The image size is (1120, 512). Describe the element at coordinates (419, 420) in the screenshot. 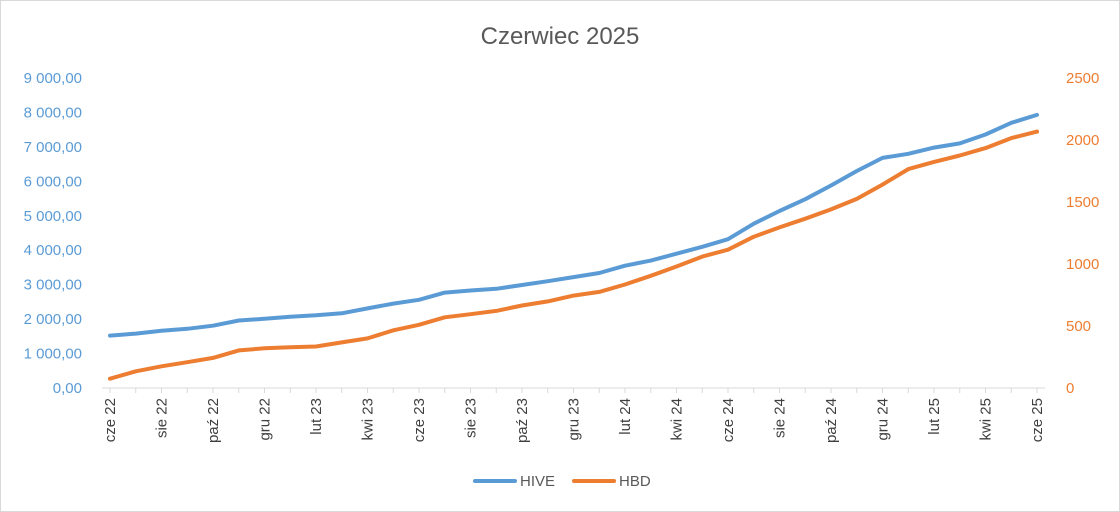

I see `x-tick-label: cze 23` at that location.